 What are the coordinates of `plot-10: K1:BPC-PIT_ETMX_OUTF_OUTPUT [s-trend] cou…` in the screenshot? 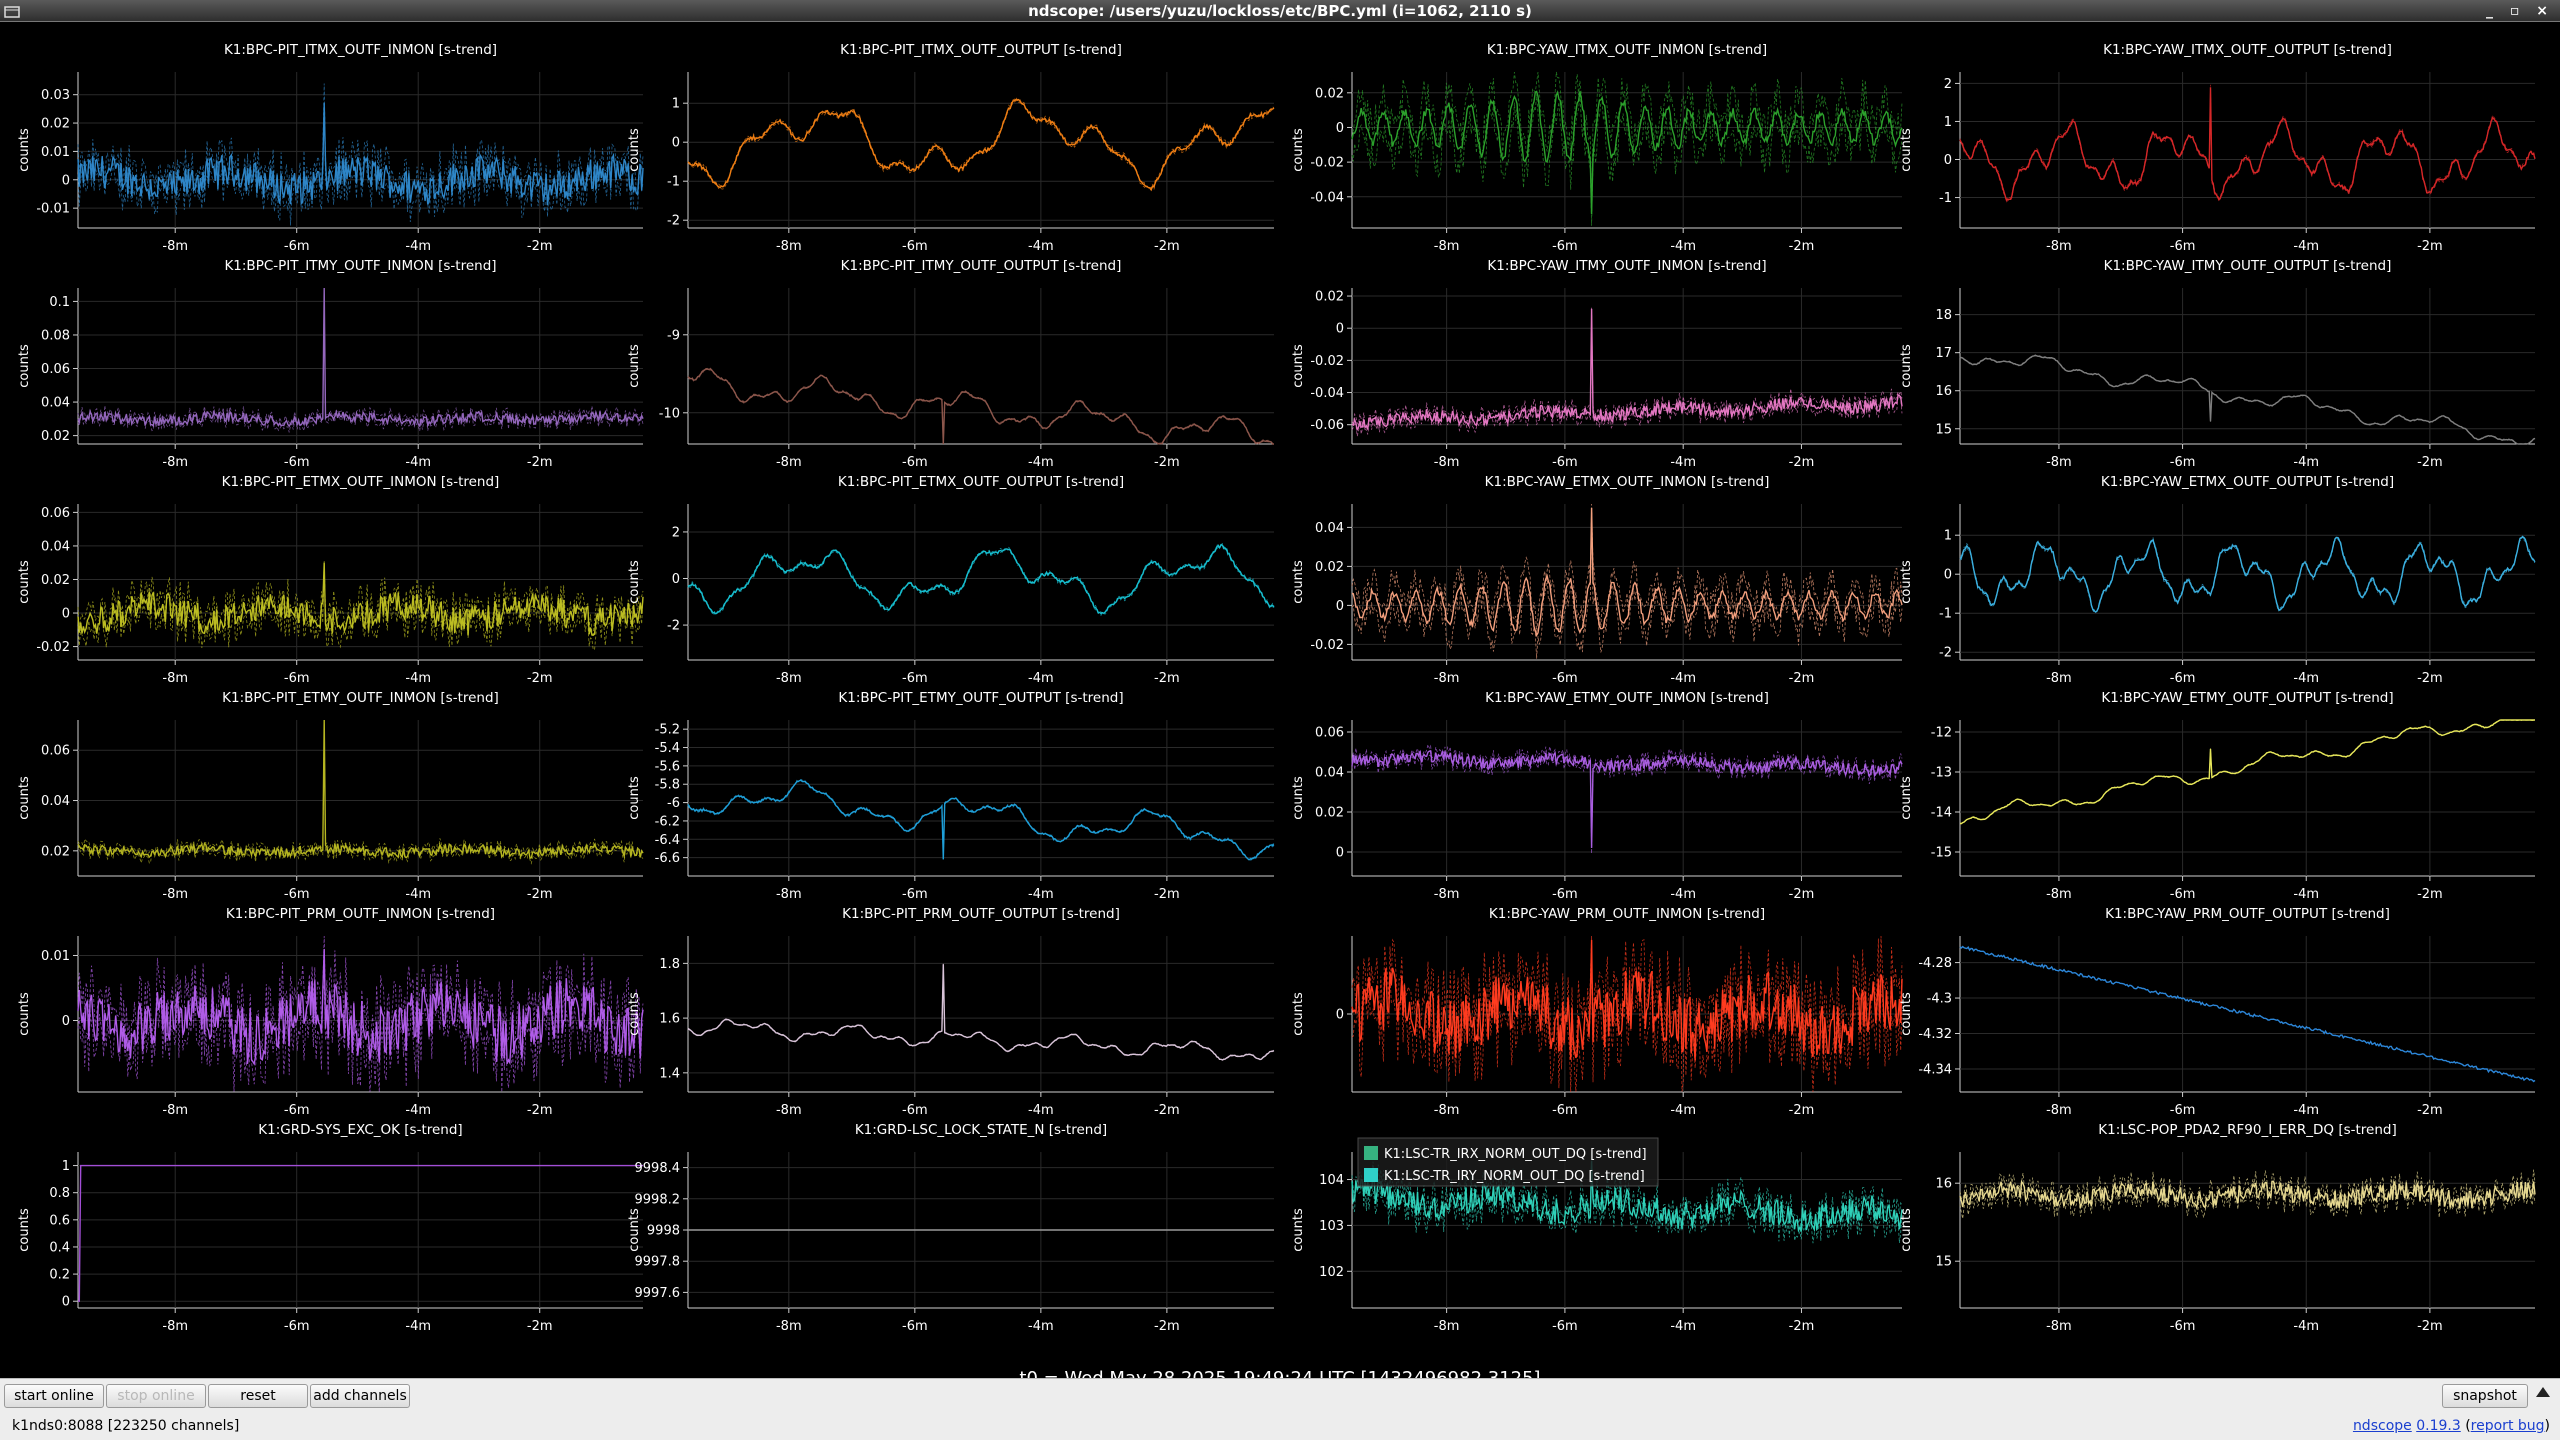 It's located at (951, 580).